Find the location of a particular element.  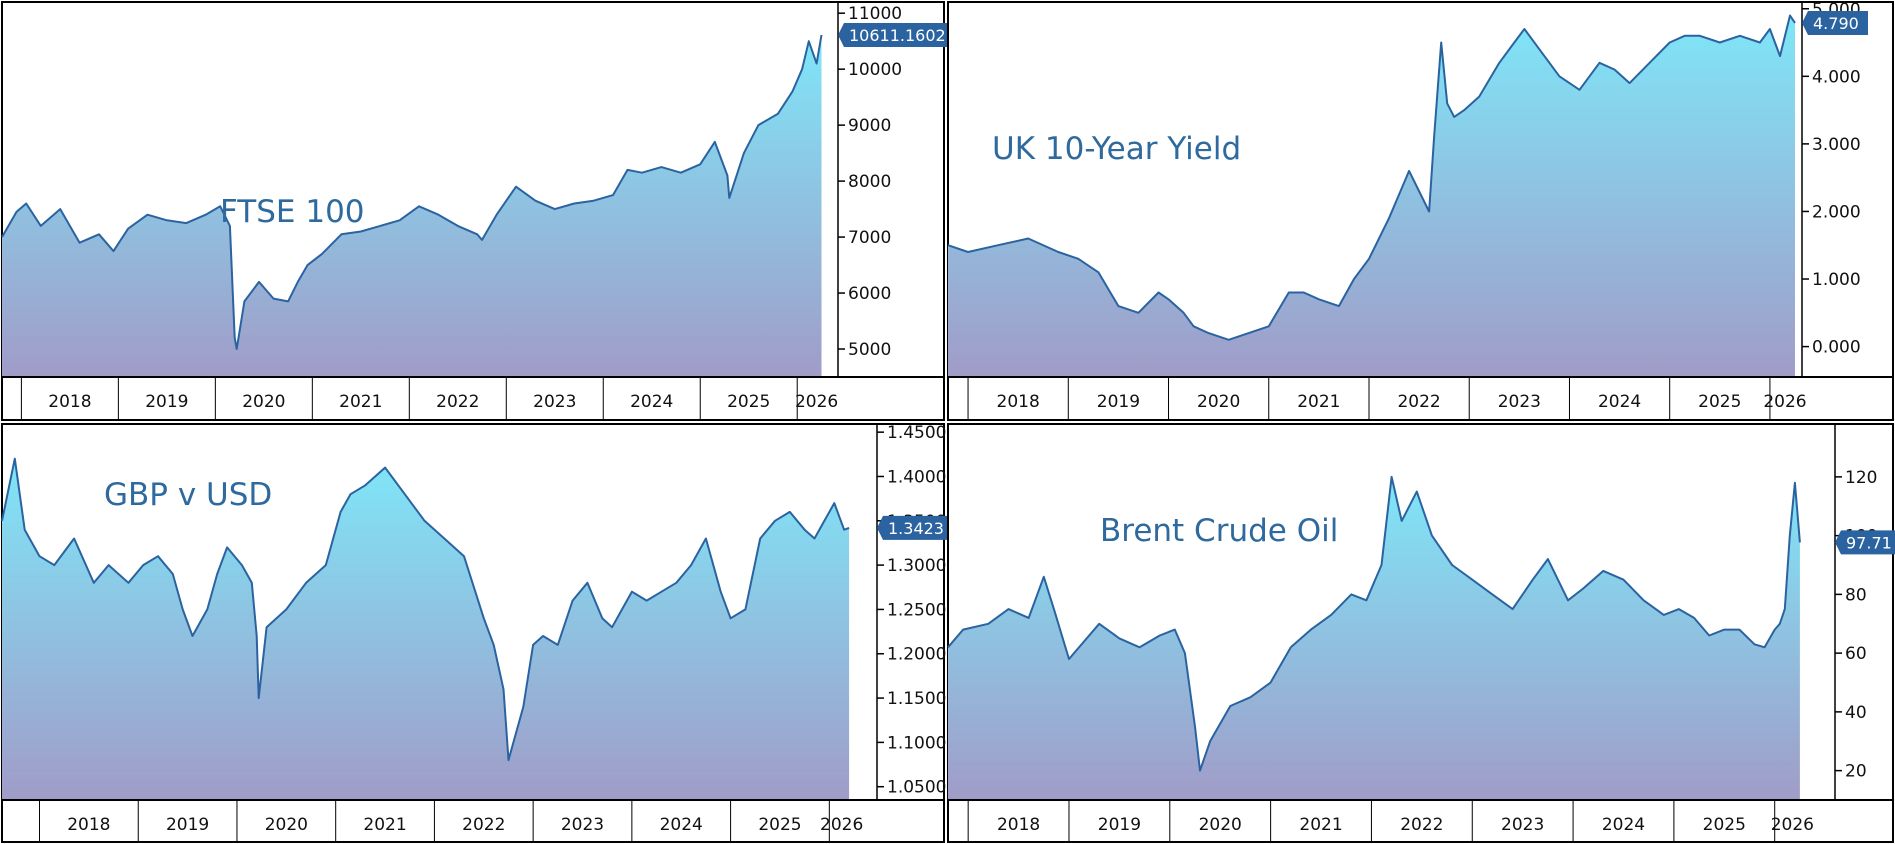

y-tick-label: 1.3000 is located at coordinates (916, 566).